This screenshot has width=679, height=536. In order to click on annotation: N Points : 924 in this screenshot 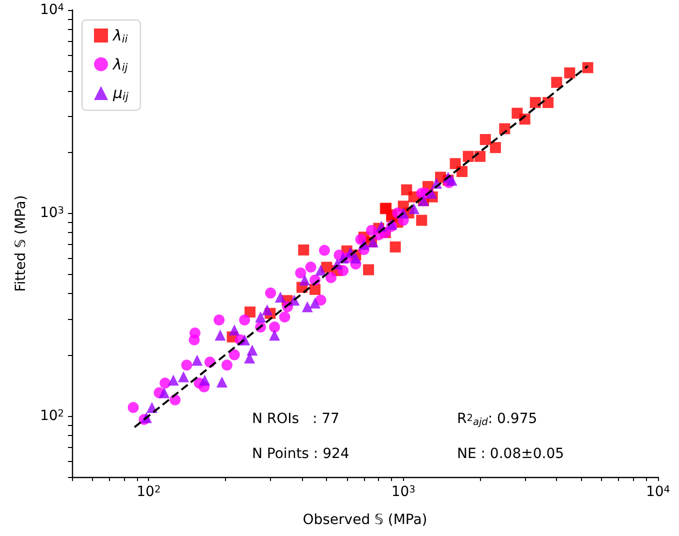, I will do `click(301, 454)`.